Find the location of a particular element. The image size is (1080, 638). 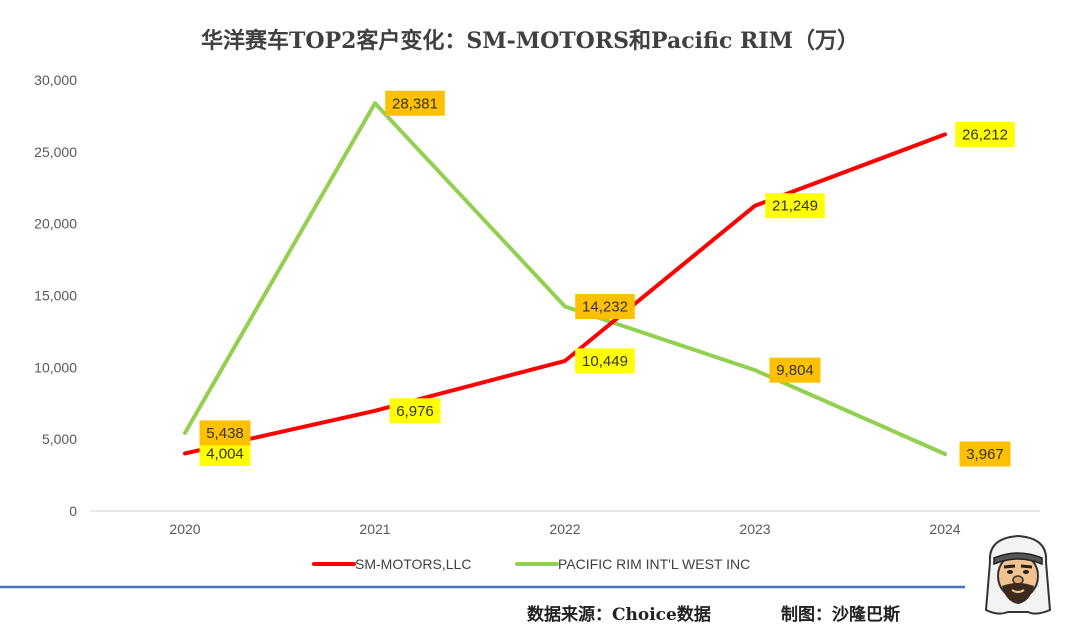

data-label: 21,249 is located at coordinates (795, 206).